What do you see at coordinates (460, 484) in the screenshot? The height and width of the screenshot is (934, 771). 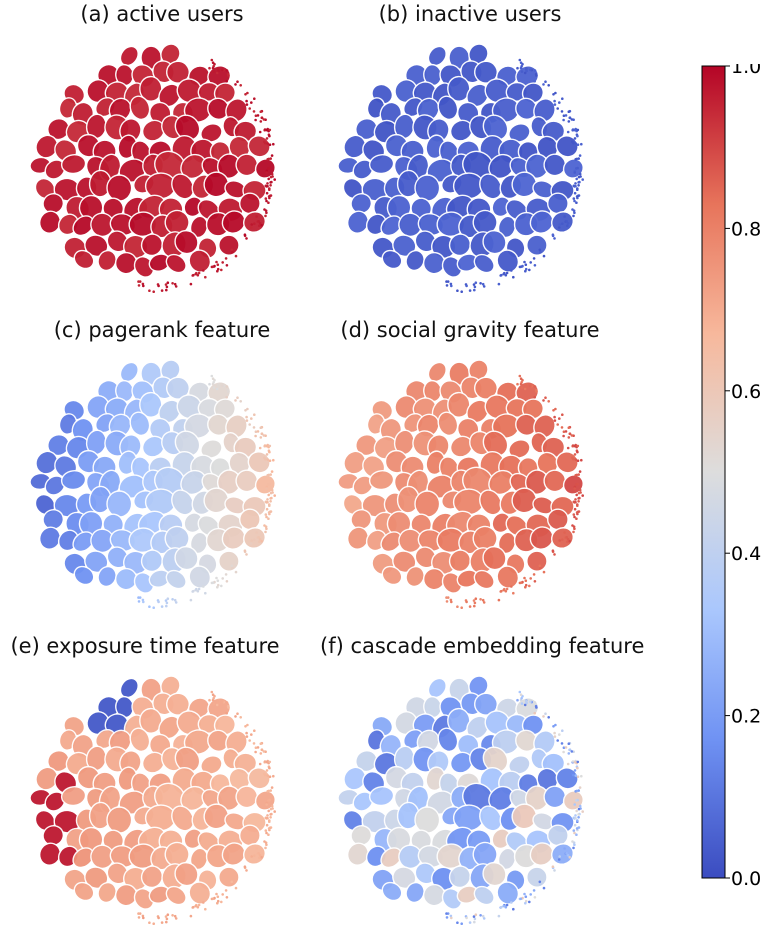 I see `panel-d-scatter` at bounding box center [460, 484].